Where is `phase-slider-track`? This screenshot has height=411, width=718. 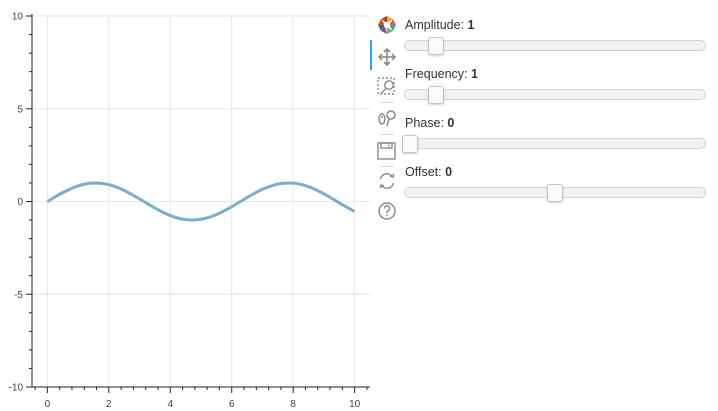
phase-slider-track is located at coordinates (555, 143).